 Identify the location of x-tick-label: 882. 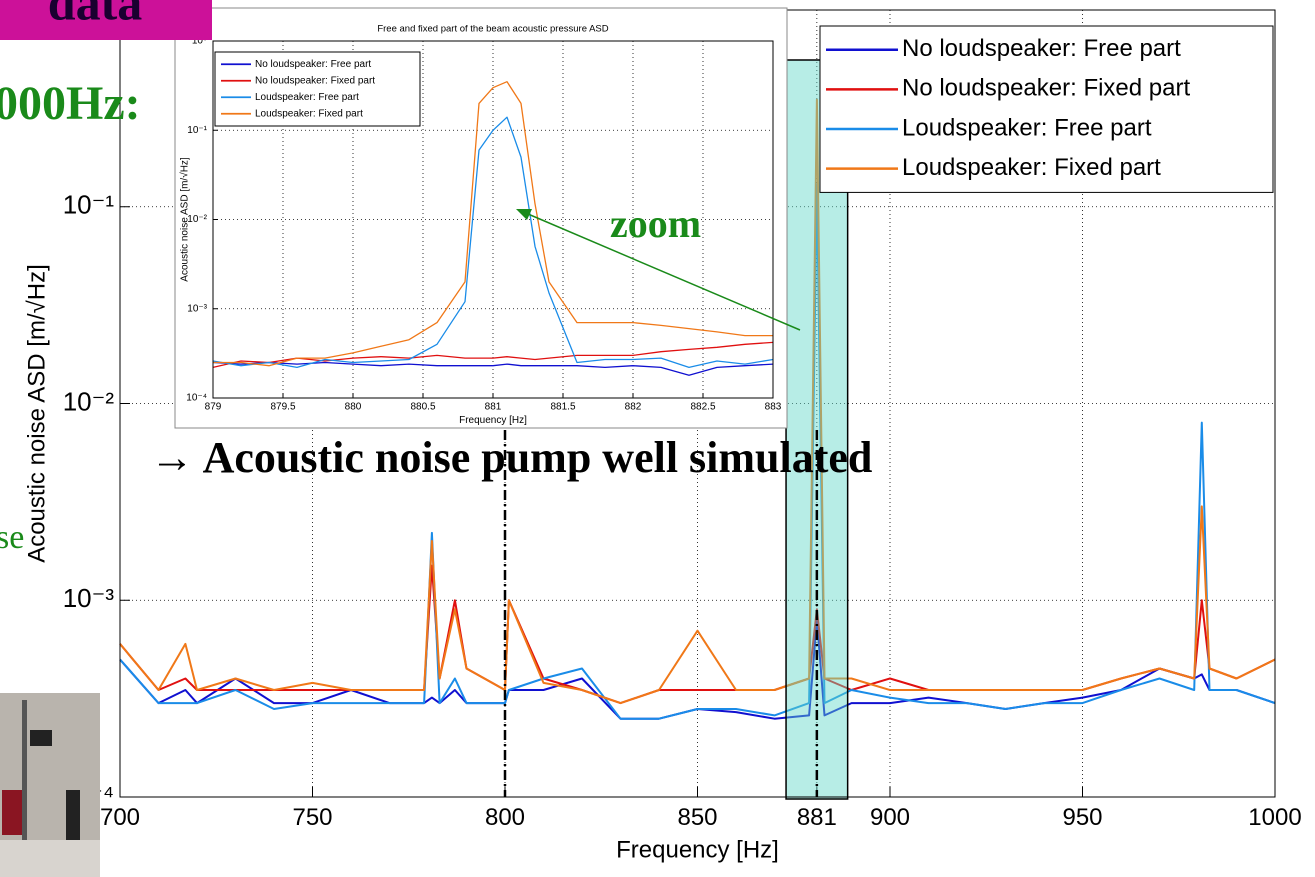
(633, 407).